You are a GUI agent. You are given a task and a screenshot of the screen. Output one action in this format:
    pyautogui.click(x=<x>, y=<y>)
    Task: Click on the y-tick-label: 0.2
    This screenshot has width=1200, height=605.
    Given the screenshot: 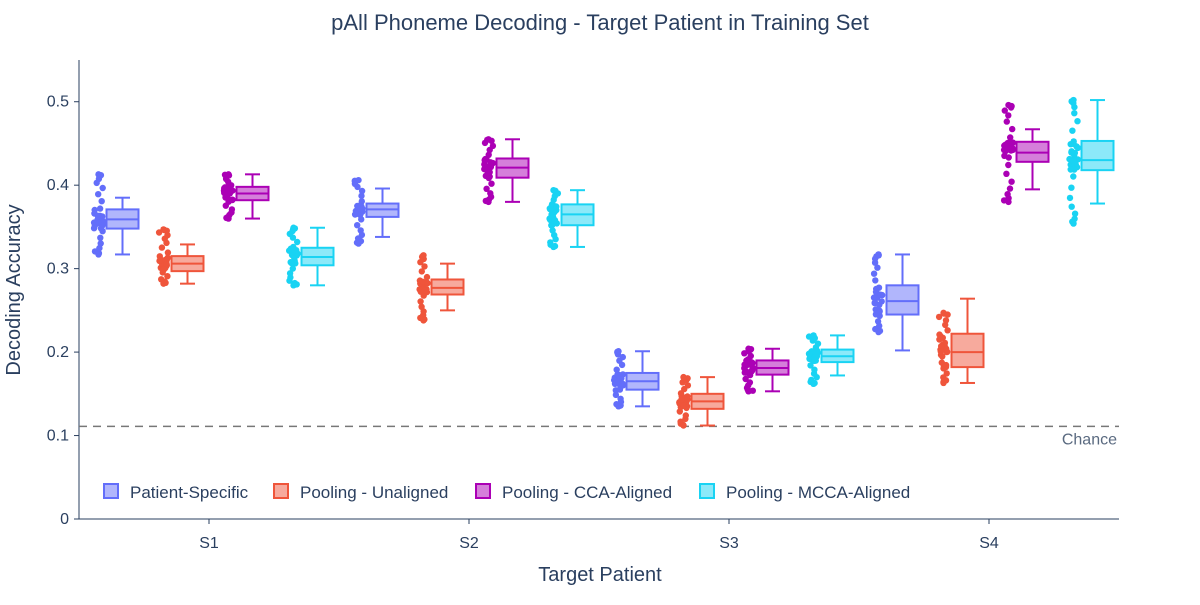 What is the action you would take?
    pyautogui.click(x=58, y=352)
    